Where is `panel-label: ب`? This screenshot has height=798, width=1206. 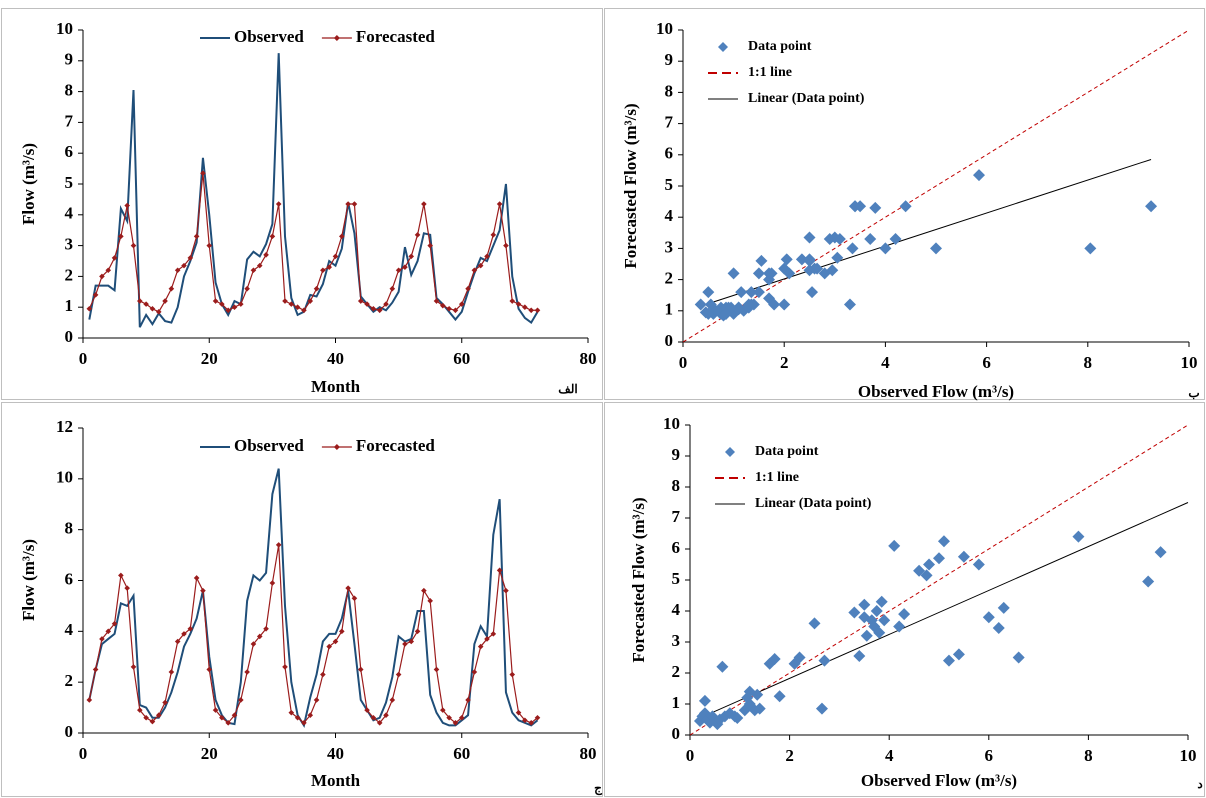
panel-label: ب is located at coordinates (1193, 393).